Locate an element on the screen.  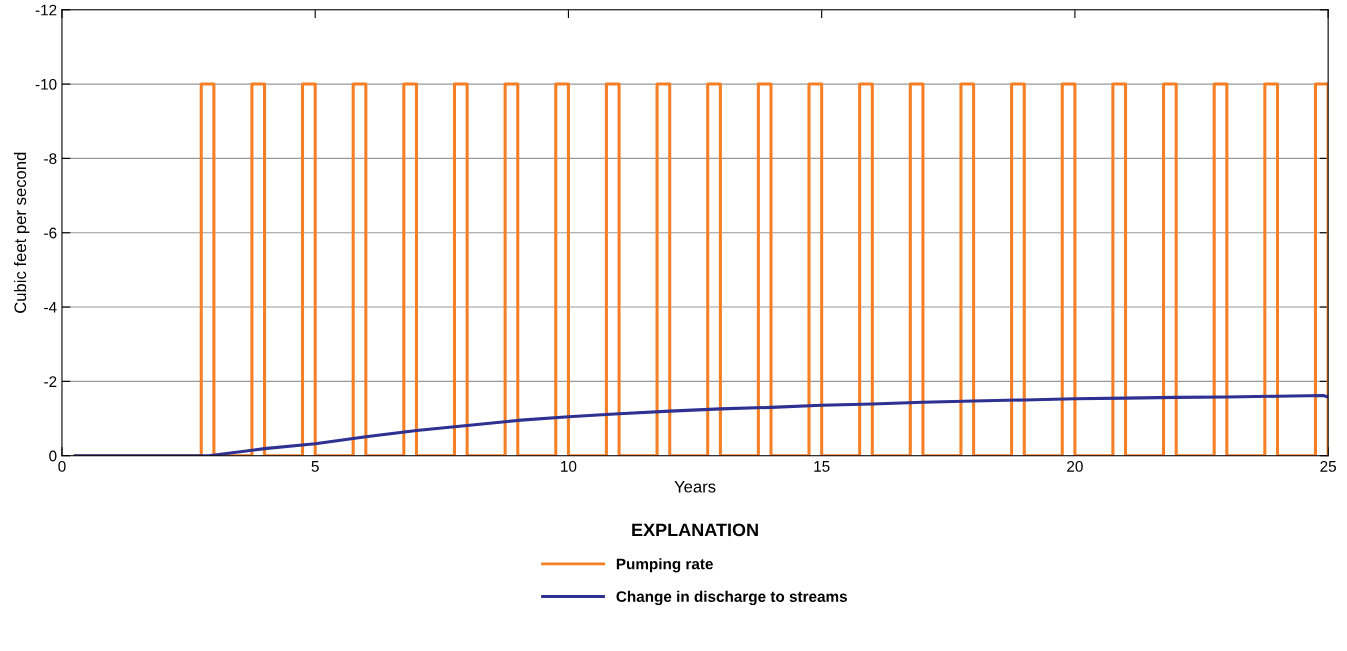
y-axis-title: Cubic feet per second is located at coordinates (21, 232).